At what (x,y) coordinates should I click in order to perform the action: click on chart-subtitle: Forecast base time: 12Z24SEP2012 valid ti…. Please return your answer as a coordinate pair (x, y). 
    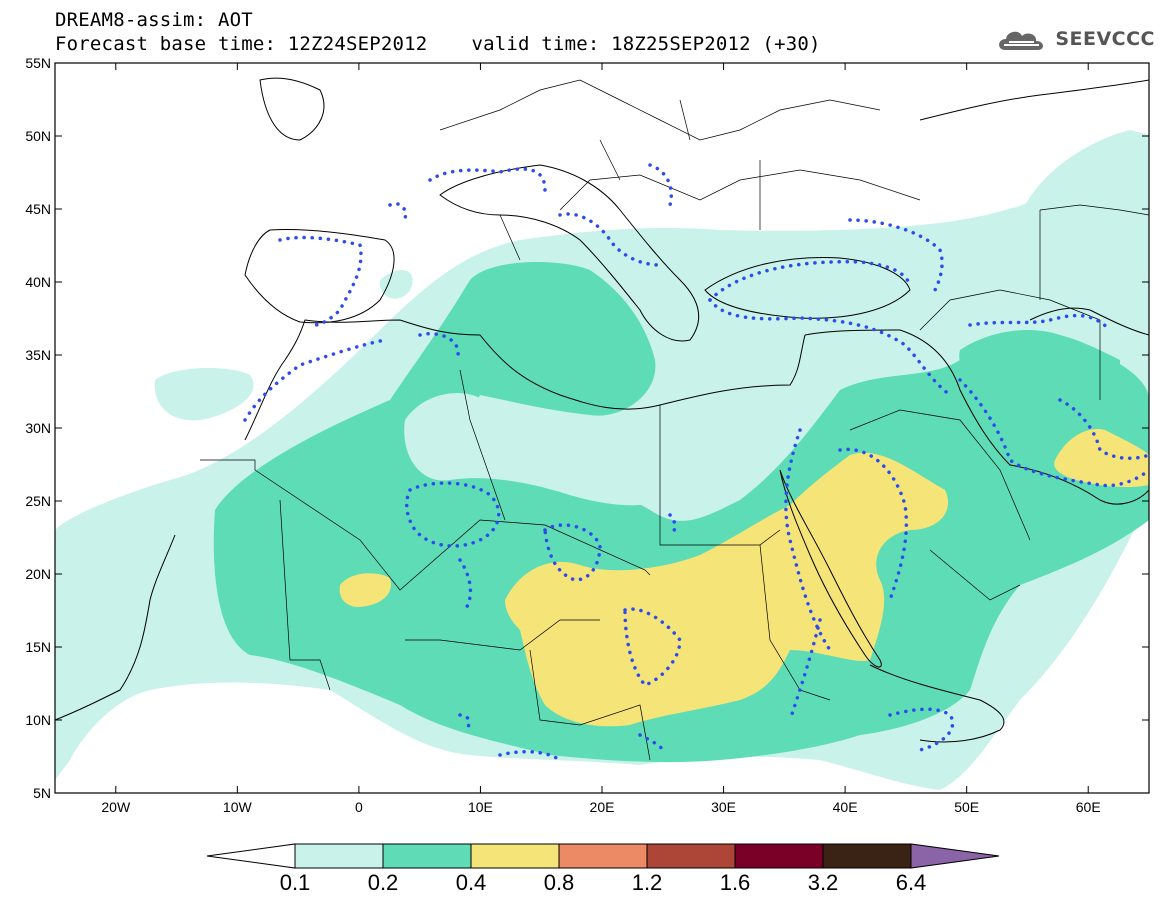
    Looking at the image, I should click on (438, 44).